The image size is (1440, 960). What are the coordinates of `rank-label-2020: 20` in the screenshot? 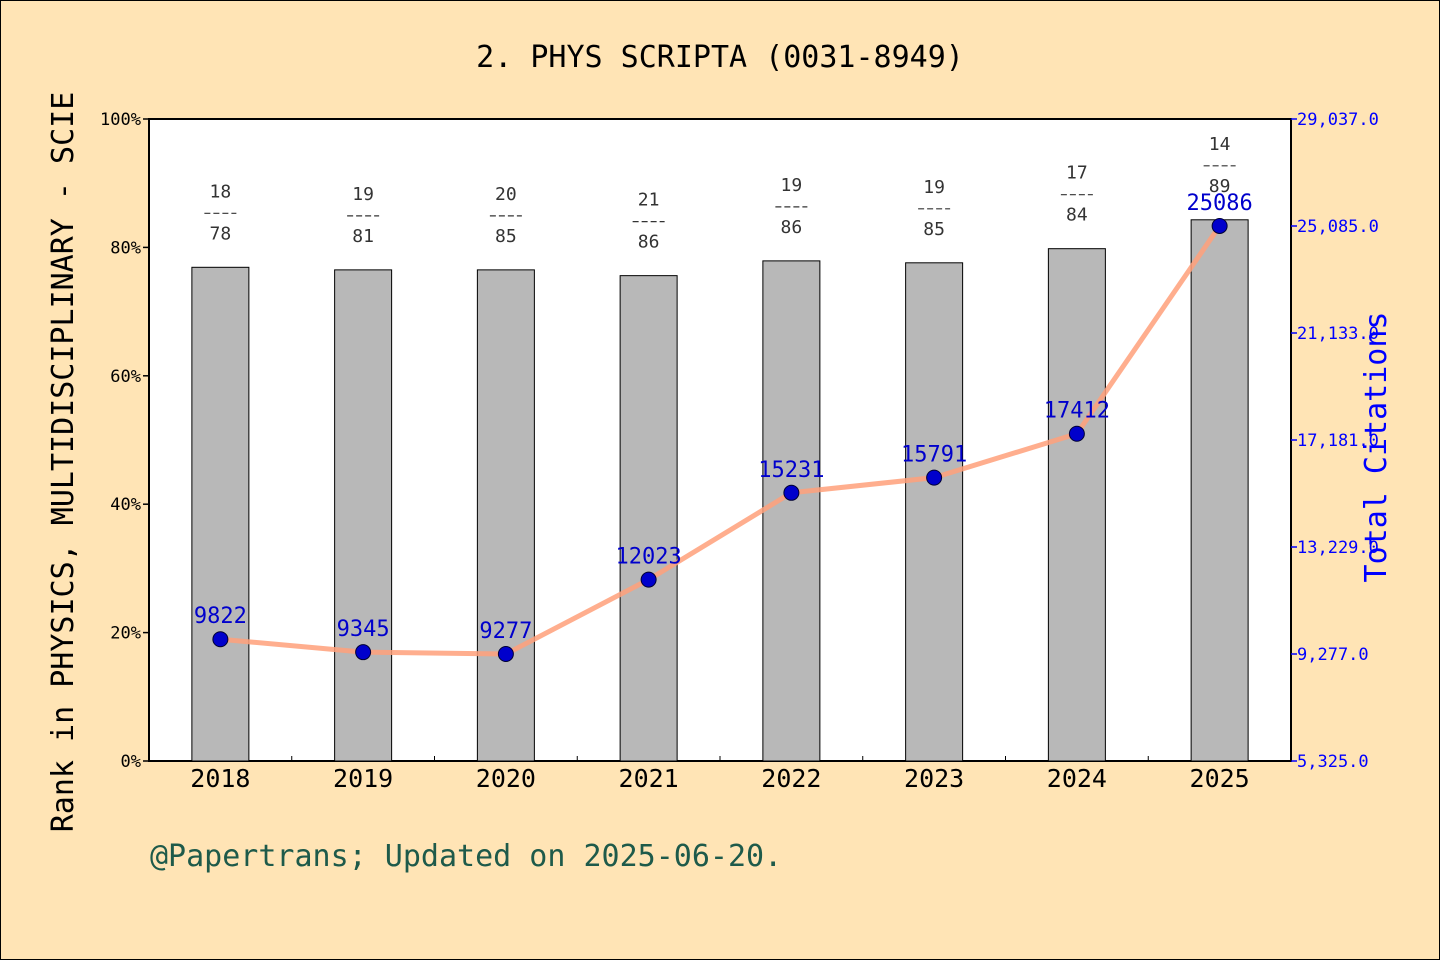 It's located at (506, 194).